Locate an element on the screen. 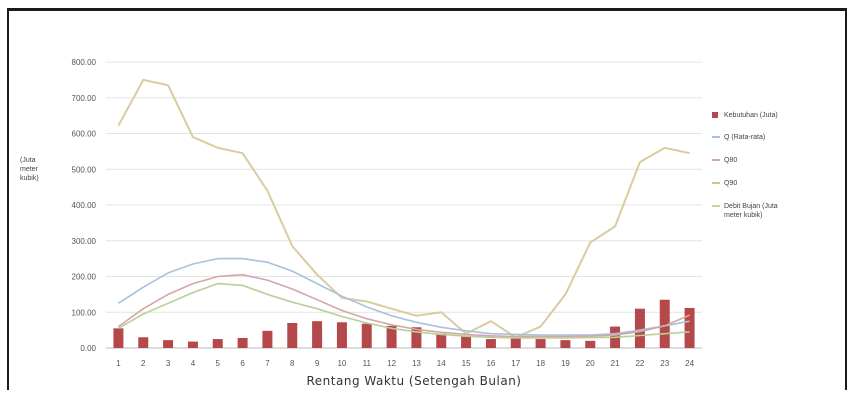  legend-swatch is located at coordinates (715, 115).